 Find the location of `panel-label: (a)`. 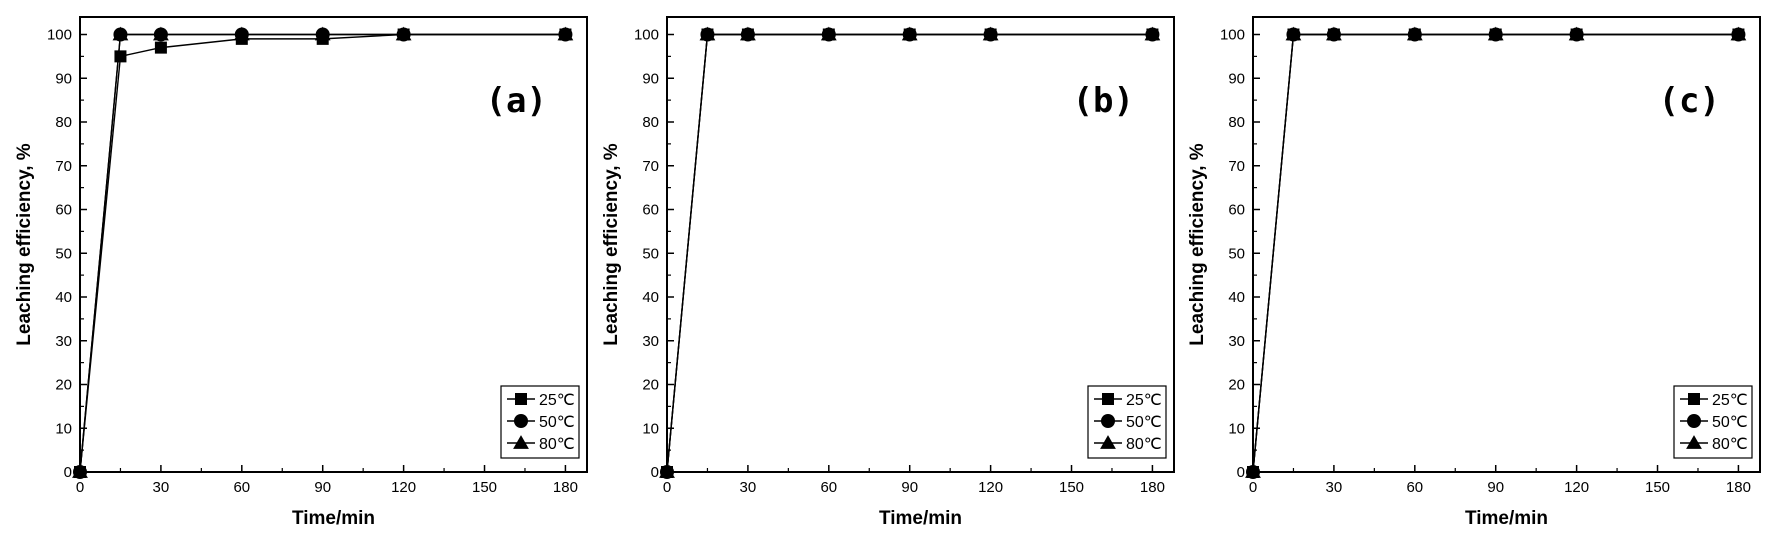

panel-label: (a) is located at coordinates (516, 101).